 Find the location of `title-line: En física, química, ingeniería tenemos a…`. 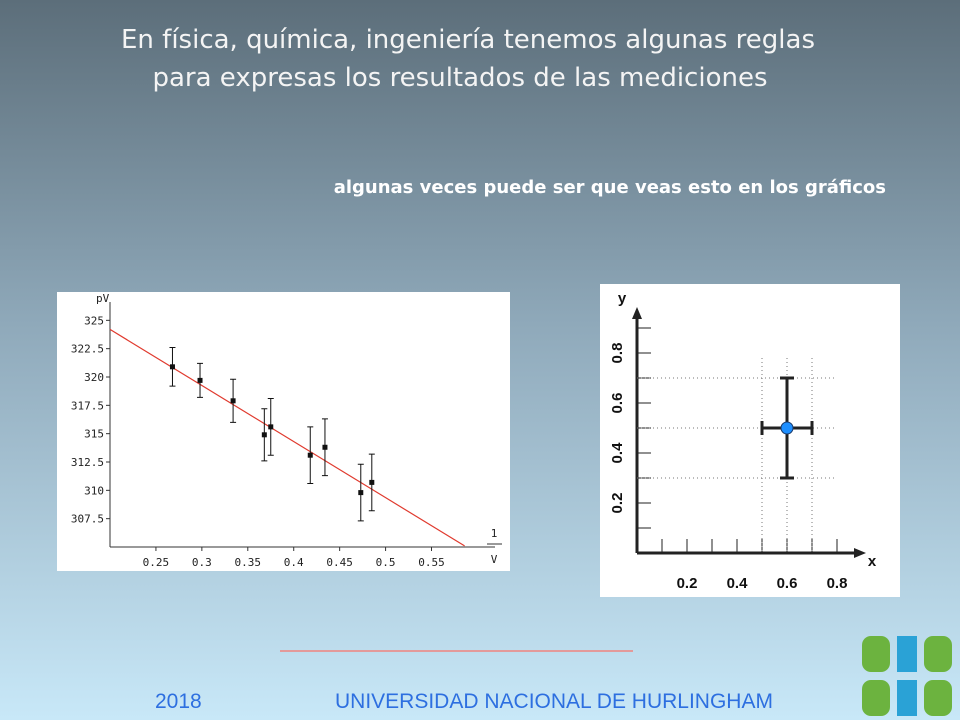

title-line: En física, química, ingeniería tenemos a… is located at coordinates (468, 40).